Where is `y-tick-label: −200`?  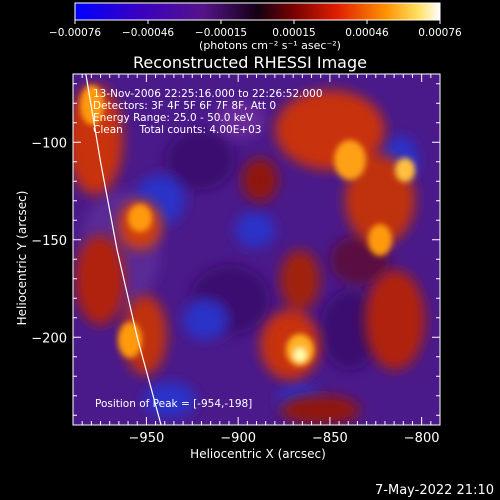
y-tick-label: −200 is located at coordinates (49, 338).